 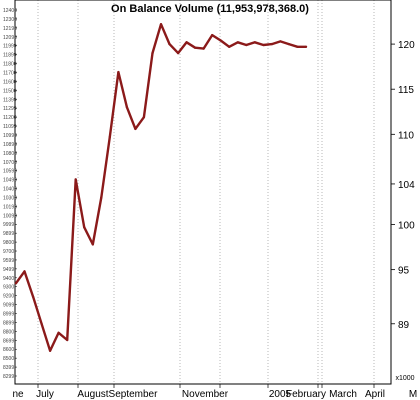 I want to click on left-tick-label: 8999, so click(x=8, y=315).